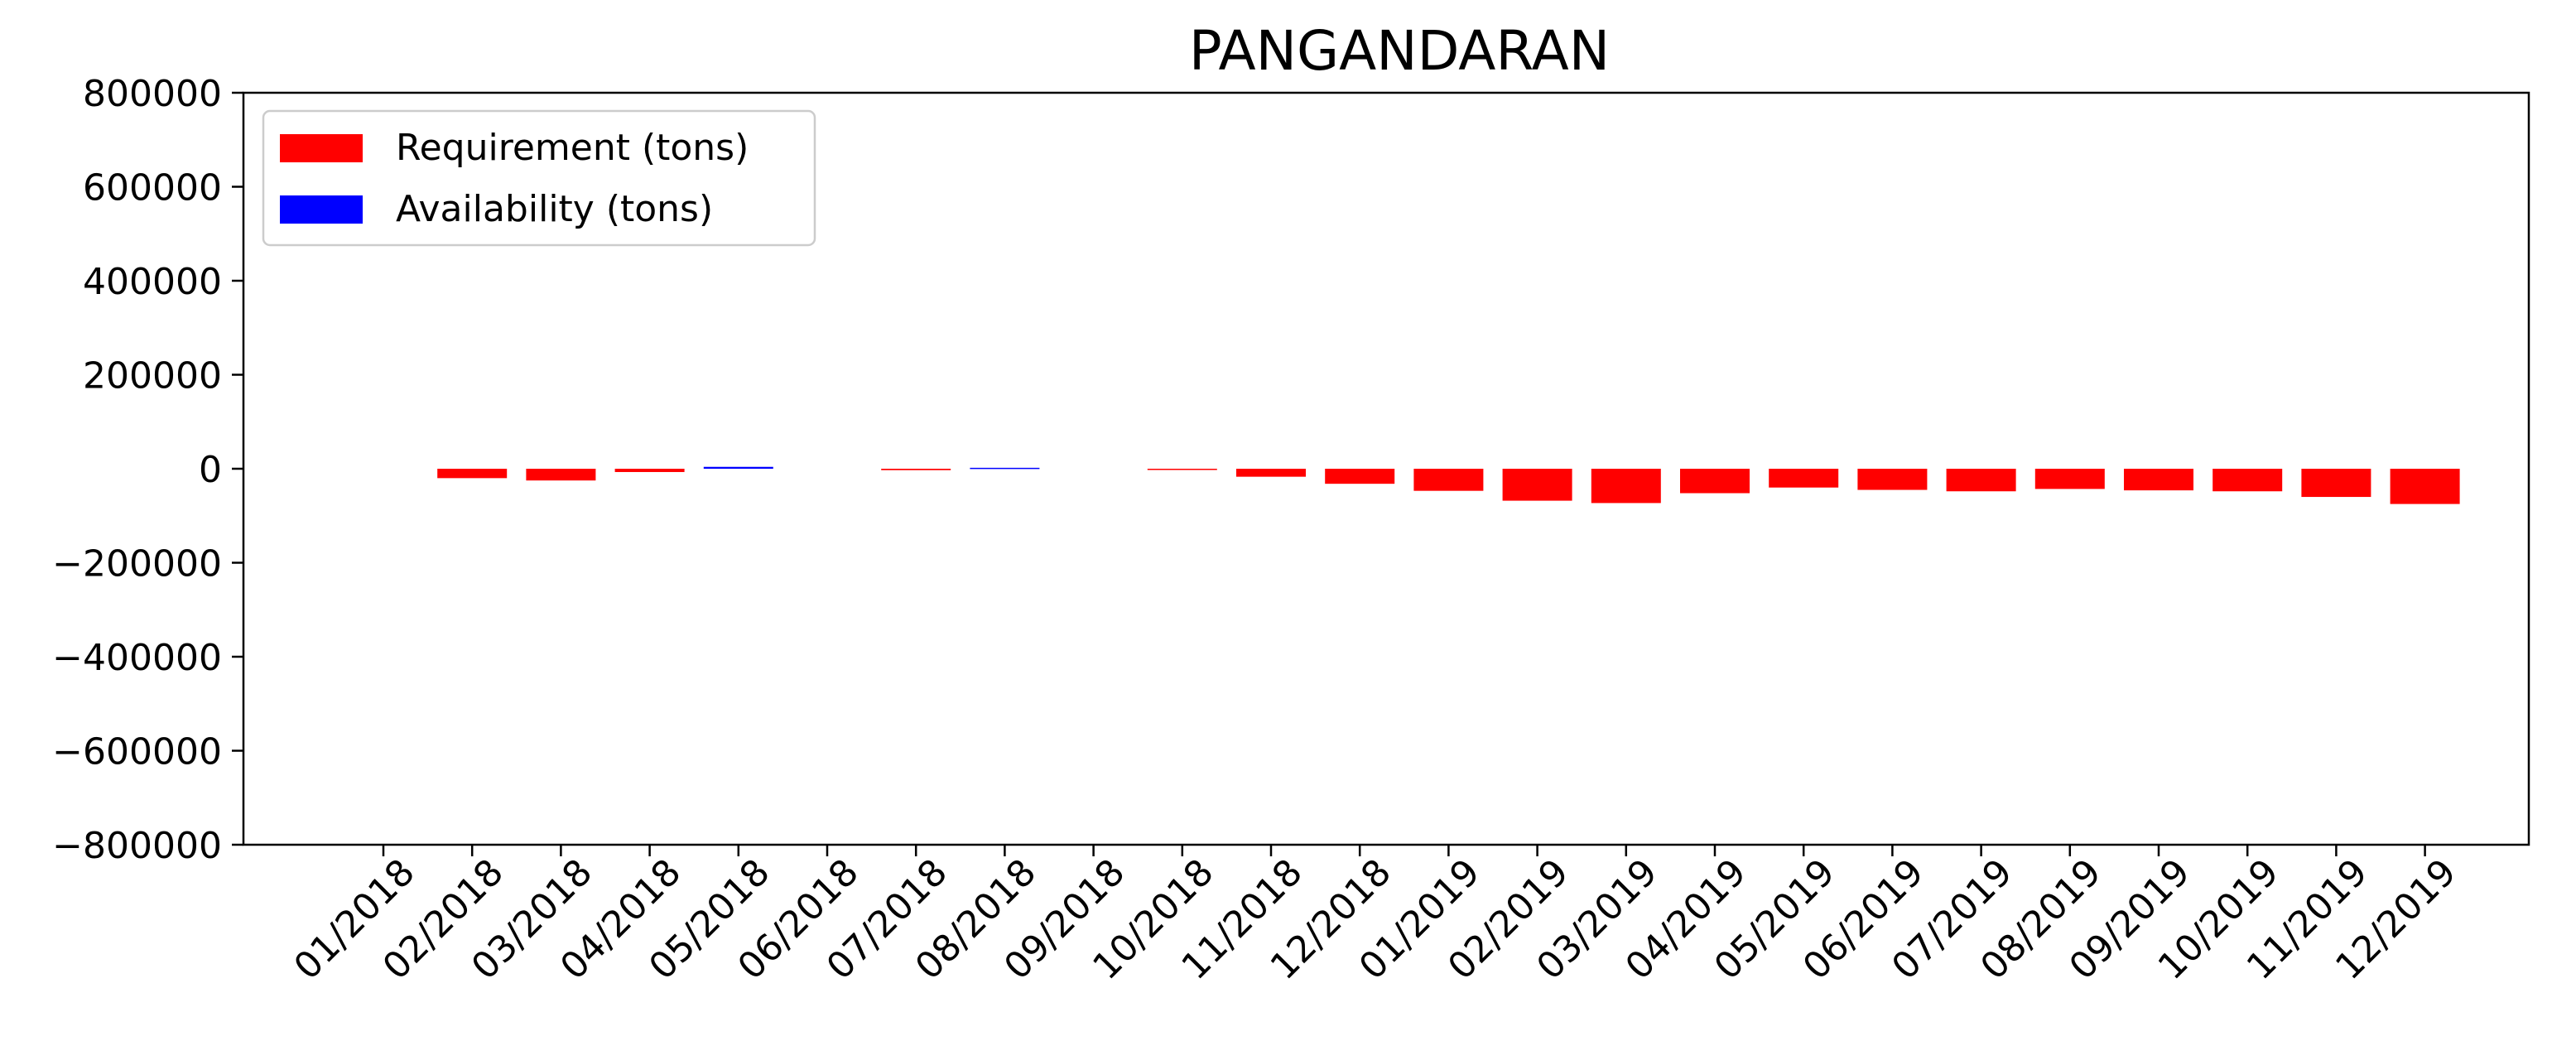 The image size is (2576, 1041). Describe the element at coordinates (321, 209) in the screenshot. I see `legend-swatch-availability` at that location.